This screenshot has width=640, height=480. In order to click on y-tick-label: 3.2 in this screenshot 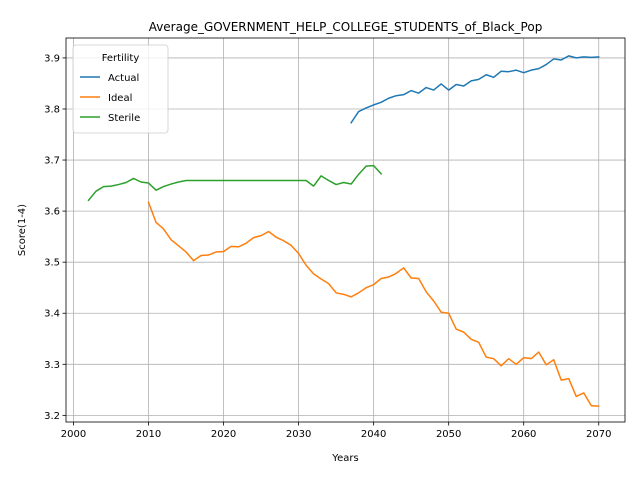, I will do `click(52, 416)`.